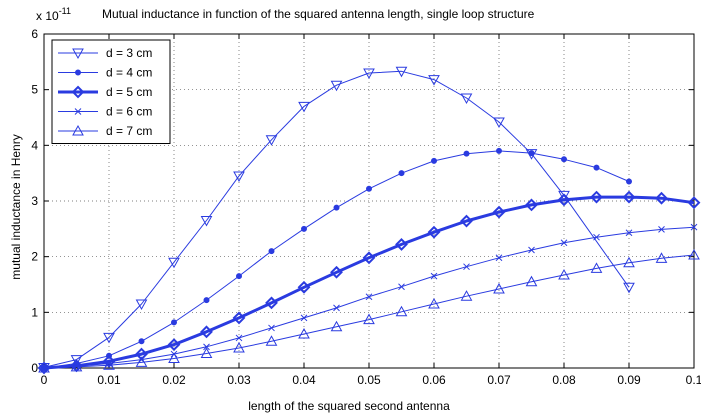 The height and width of the screenshot is (417, 701). Describe the element at coordinates (65, 11) in the screenshot. I see `exponent-power: -11` at that location.